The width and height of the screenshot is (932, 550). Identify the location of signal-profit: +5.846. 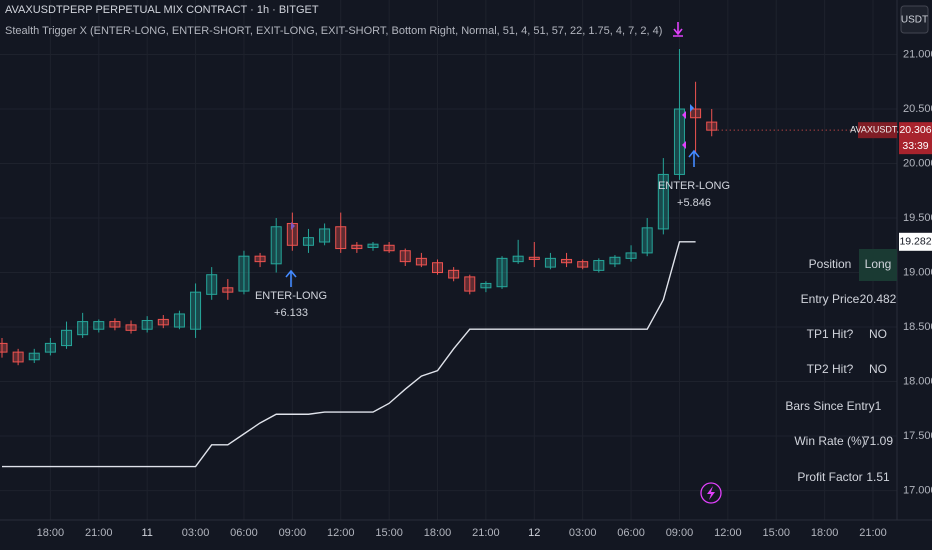
(694, 203).